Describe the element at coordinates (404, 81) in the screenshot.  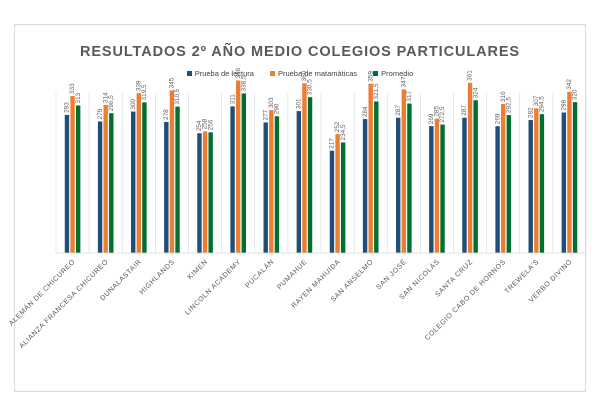
I see `data-label: 347` at that location.